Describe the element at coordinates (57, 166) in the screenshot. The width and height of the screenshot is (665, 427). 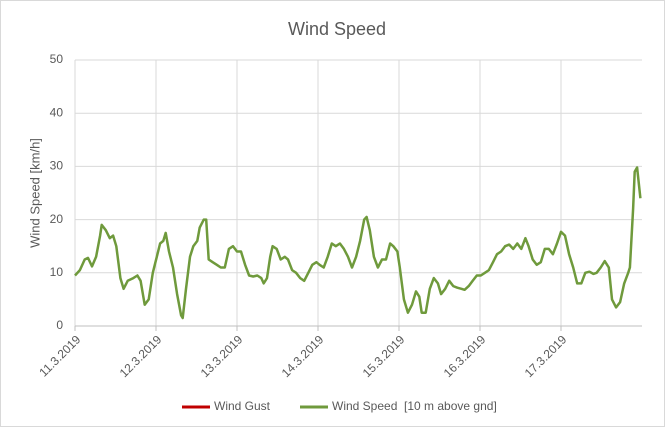
I see `y-tick-label: 30` at that location.